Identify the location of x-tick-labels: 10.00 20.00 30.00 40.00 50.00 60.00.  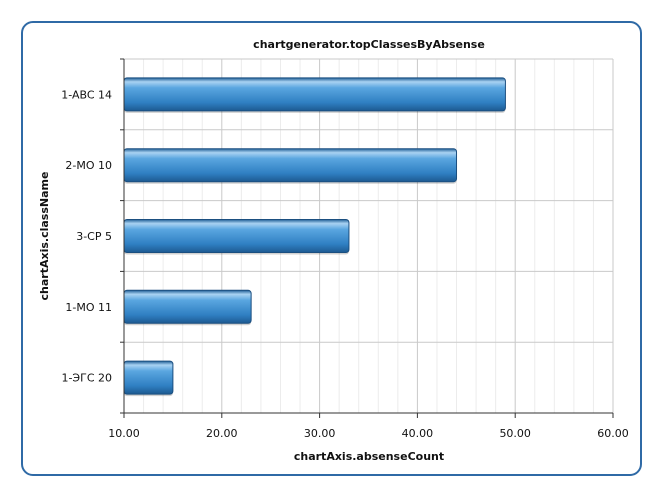
(368, 426).